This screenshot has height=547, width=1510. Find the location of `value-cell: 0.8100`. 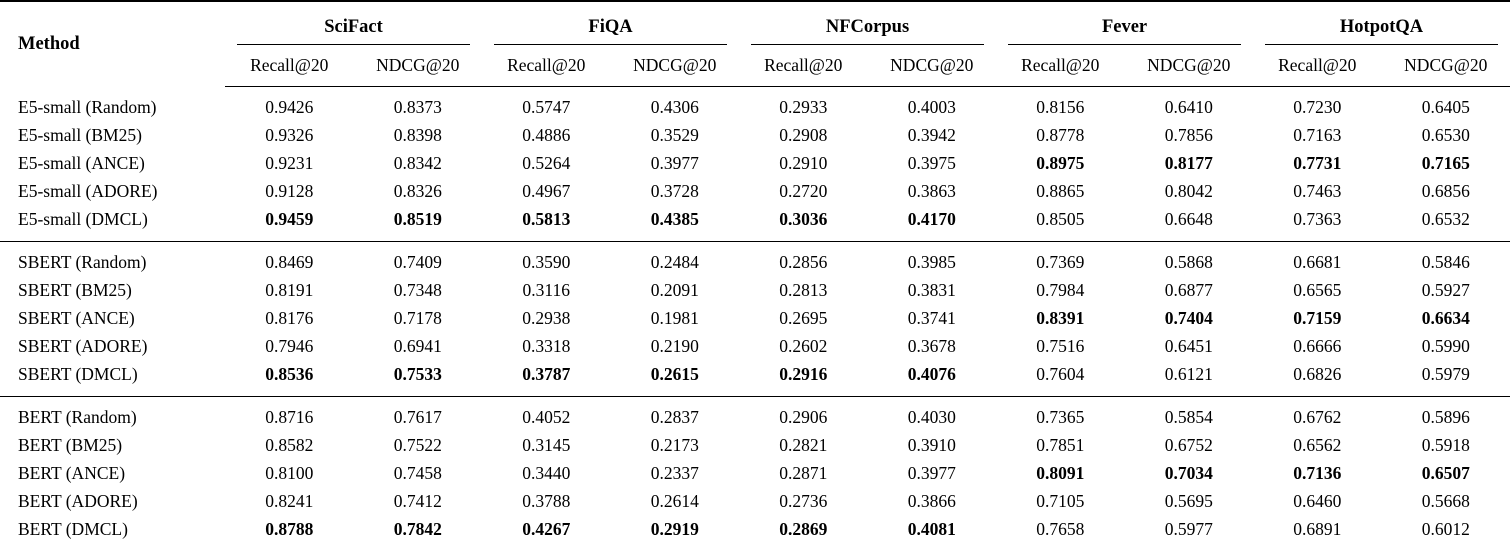

value-cell: 0.8100 is located at coordinates (289, 473).